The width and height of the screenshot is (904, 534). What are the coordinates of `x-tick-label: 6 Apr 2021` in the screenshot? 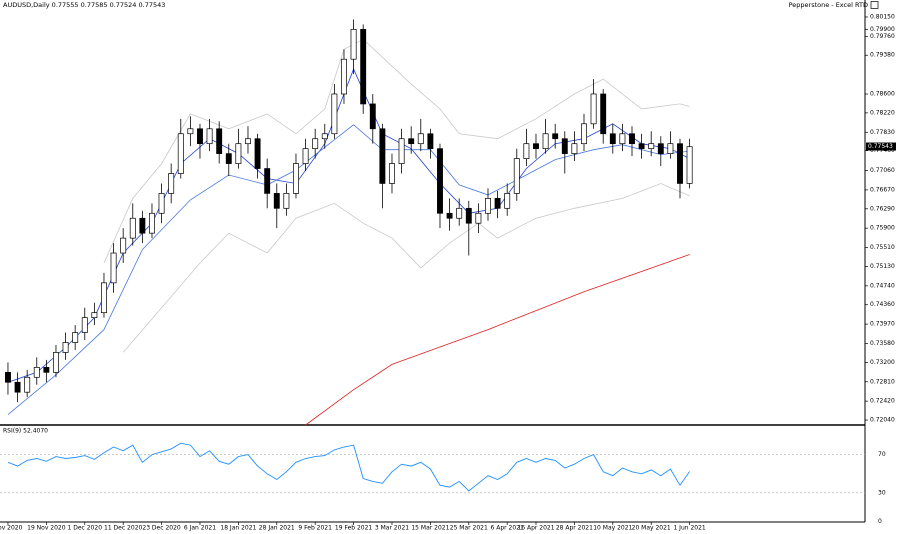 It's located at (507, 528).